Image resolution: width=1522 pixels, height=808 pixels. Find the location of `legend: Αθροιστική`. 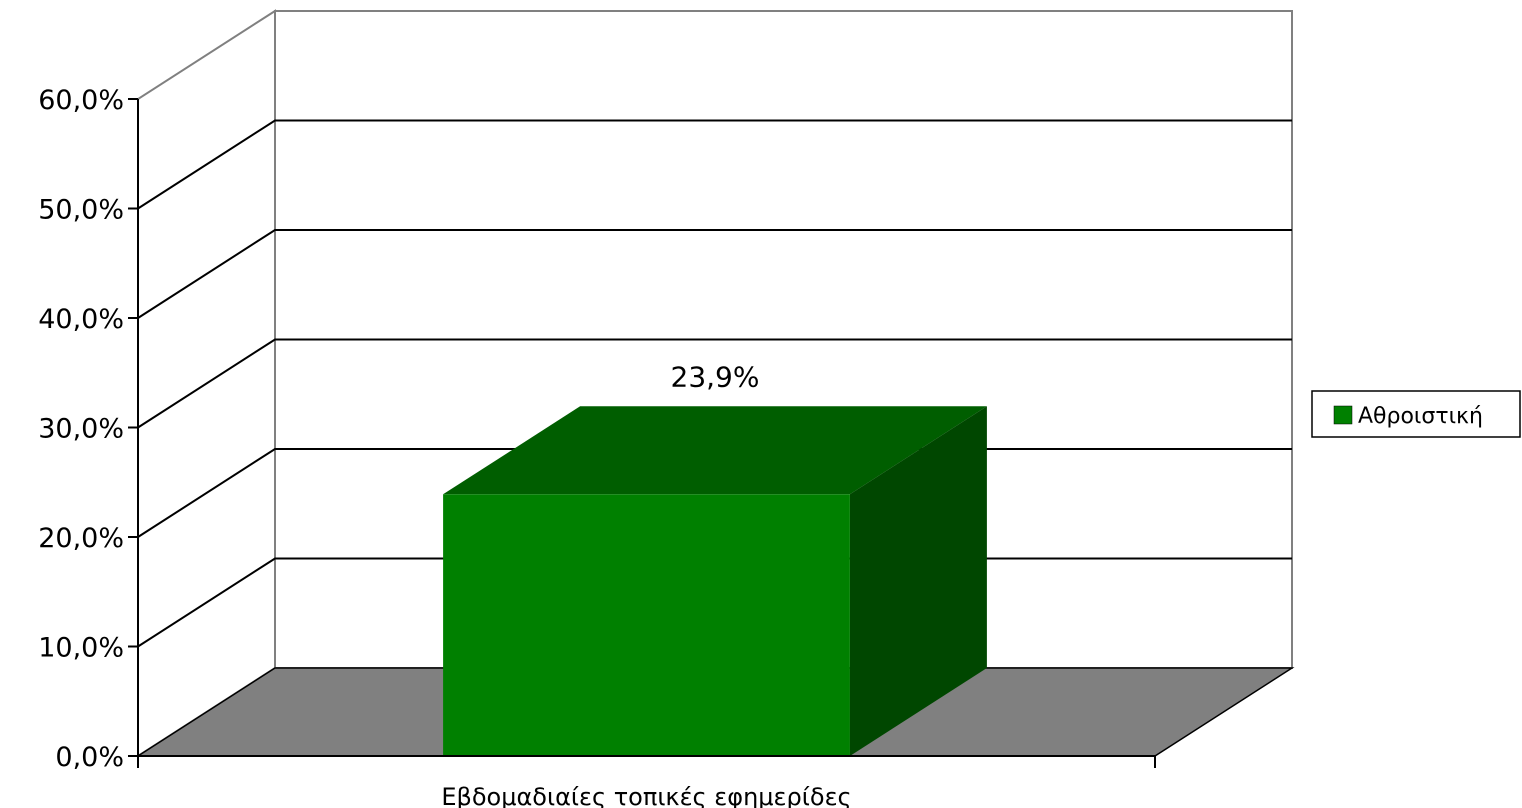

legend: Αθροιστική is located at coordinates (1416, 414).